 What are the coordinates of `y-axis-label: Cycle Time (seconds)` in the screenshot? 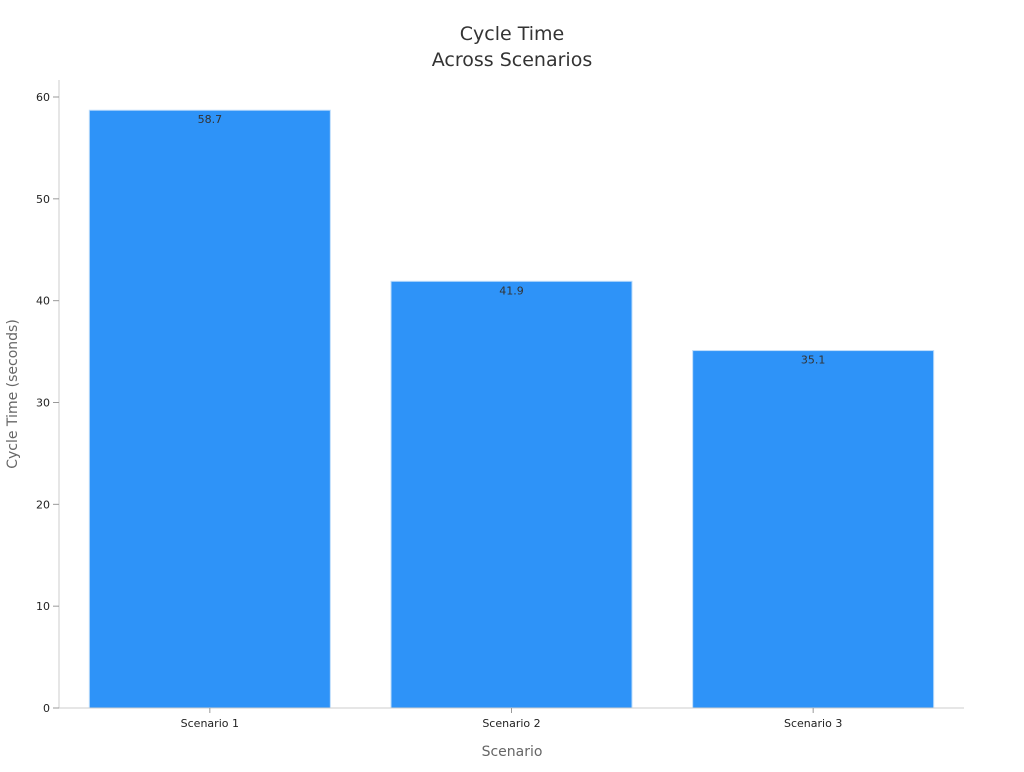 It's located at (13, 394).